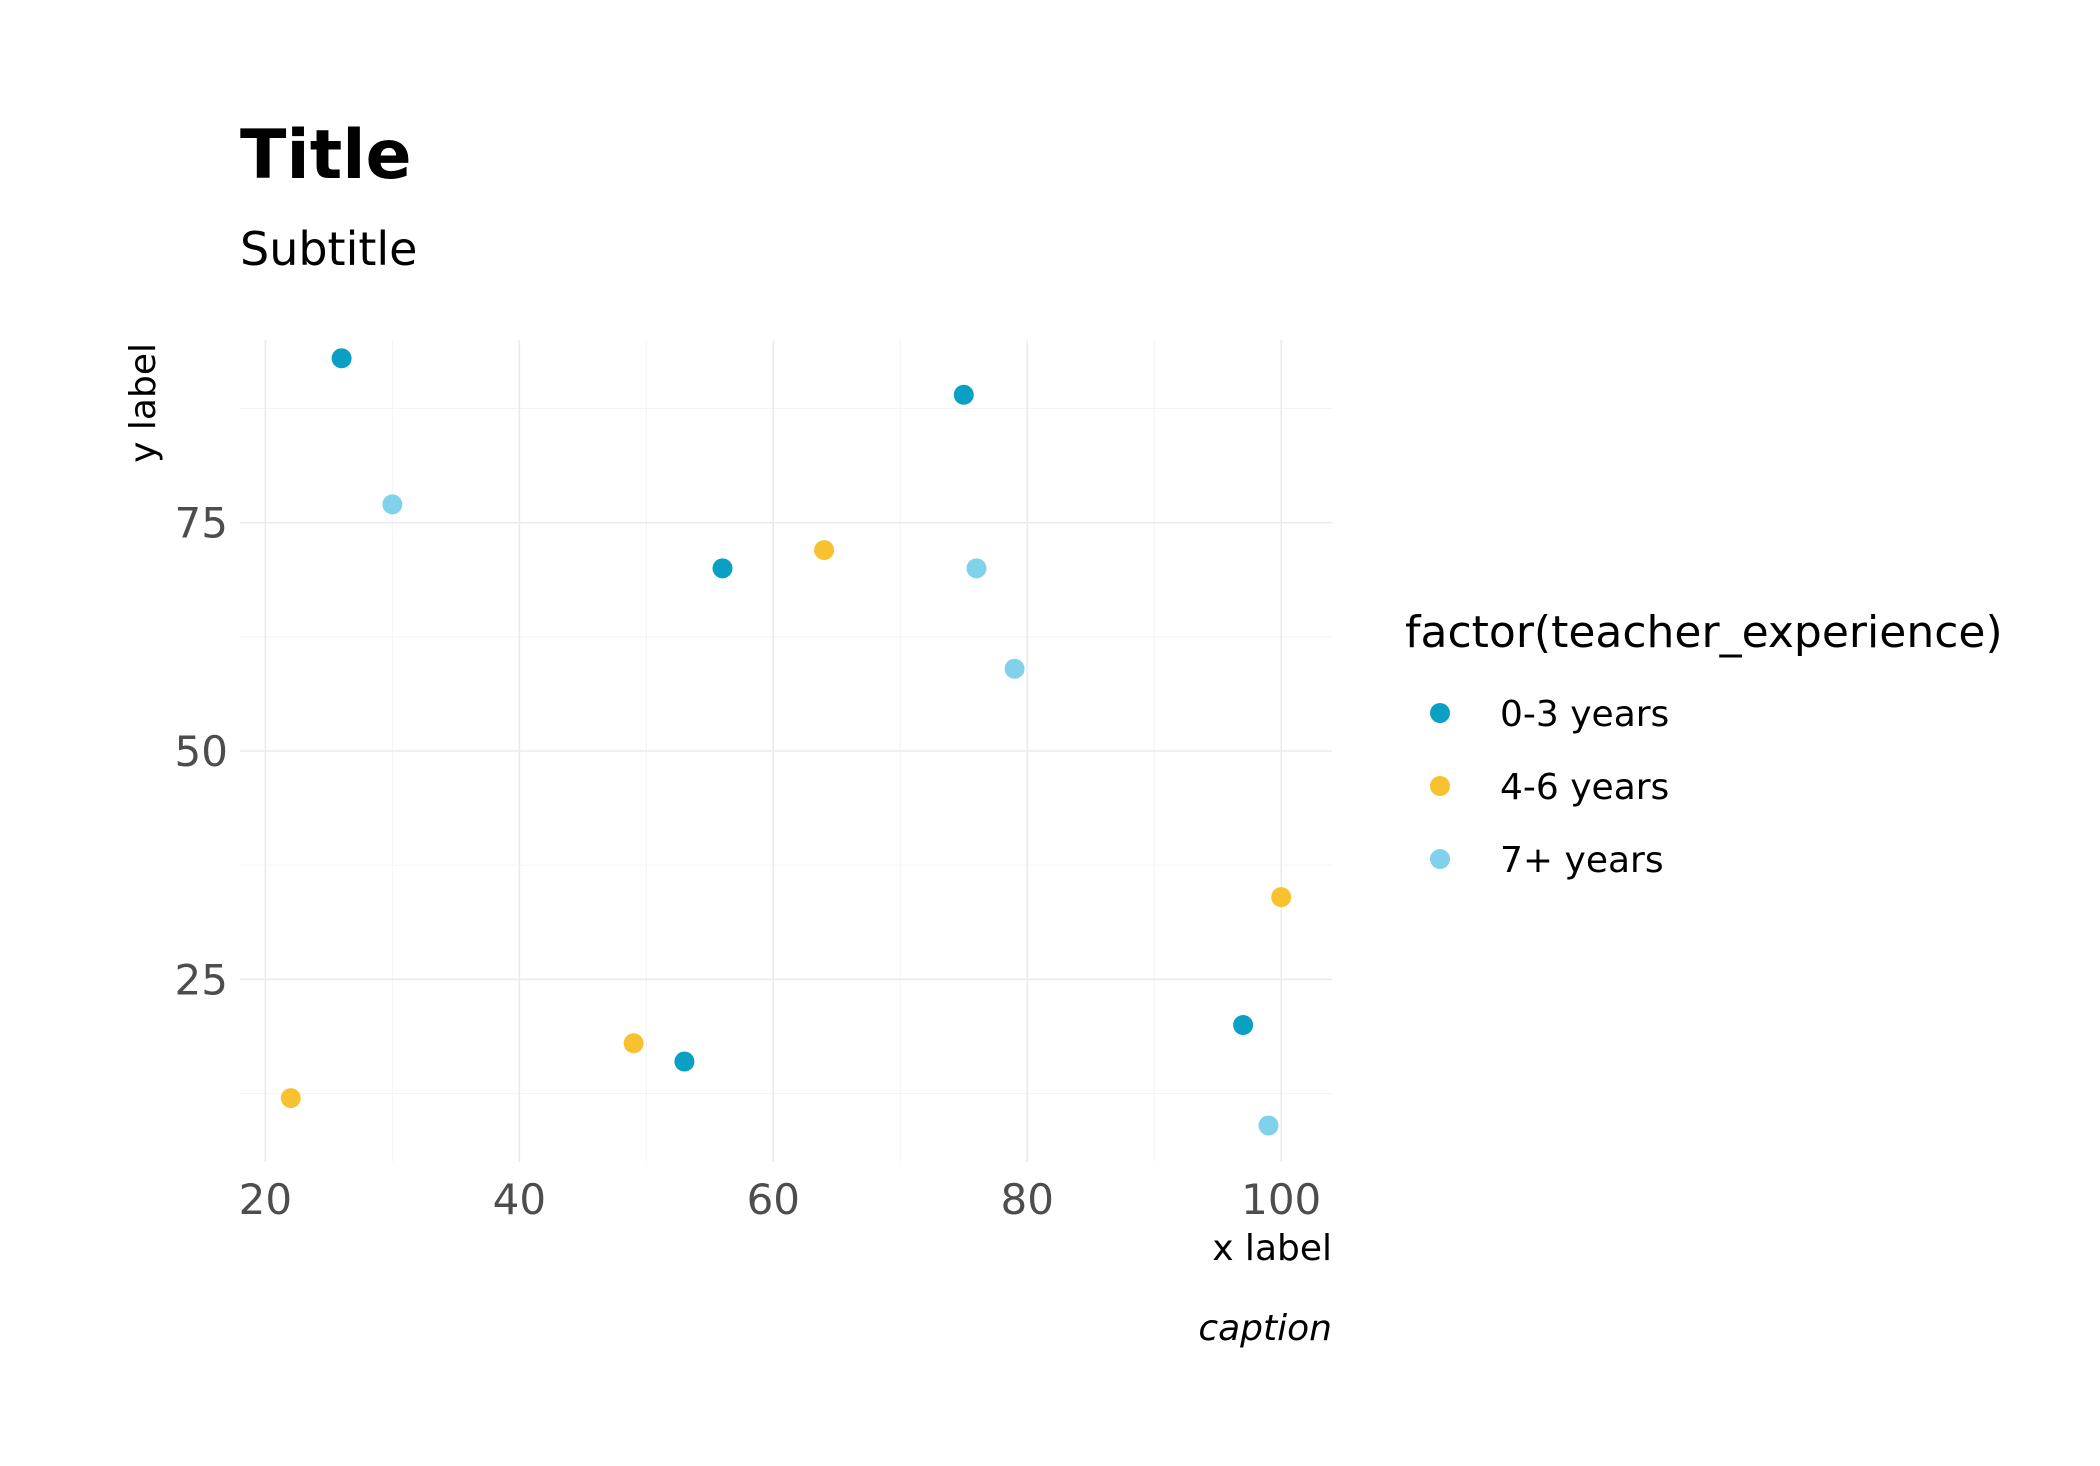 The width and height of the screenshot is (2100, 1466). Describe the element at coordinates (1704, 632) in the screenshot. I see `legend-title: factor(teacher_experience)` at that location.